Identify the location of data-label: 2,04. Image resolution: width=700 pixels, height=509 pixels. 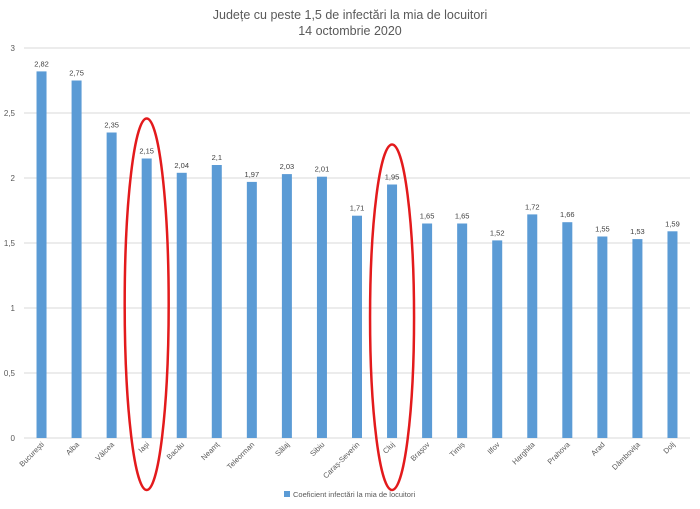
(181, 165).